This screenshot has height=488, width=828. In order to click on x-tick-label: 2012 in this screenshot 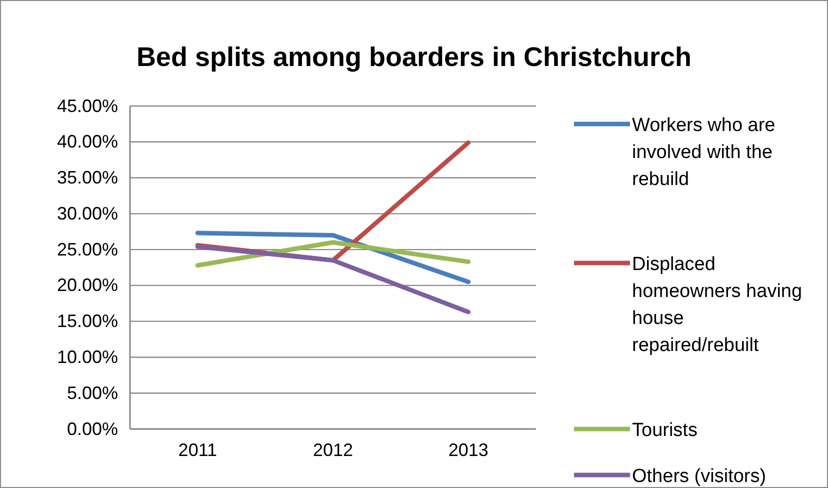, I will do `click(333, 450)`.